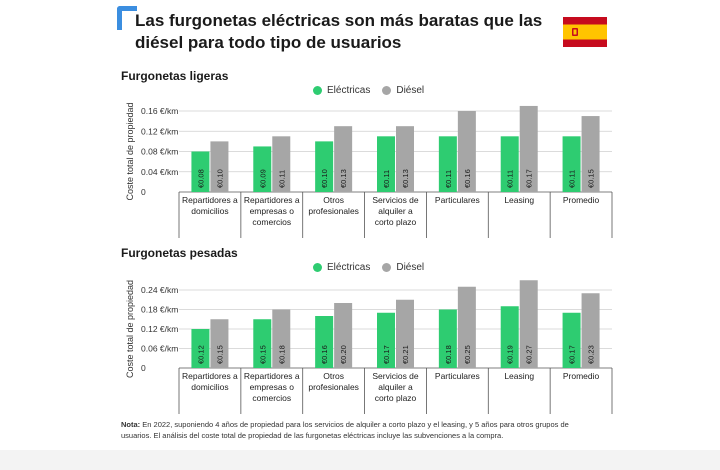 The image size is (720, 470). Describe the element at coordinates (360, 460) in the screenshot. I see `frame-bottom` at that location.